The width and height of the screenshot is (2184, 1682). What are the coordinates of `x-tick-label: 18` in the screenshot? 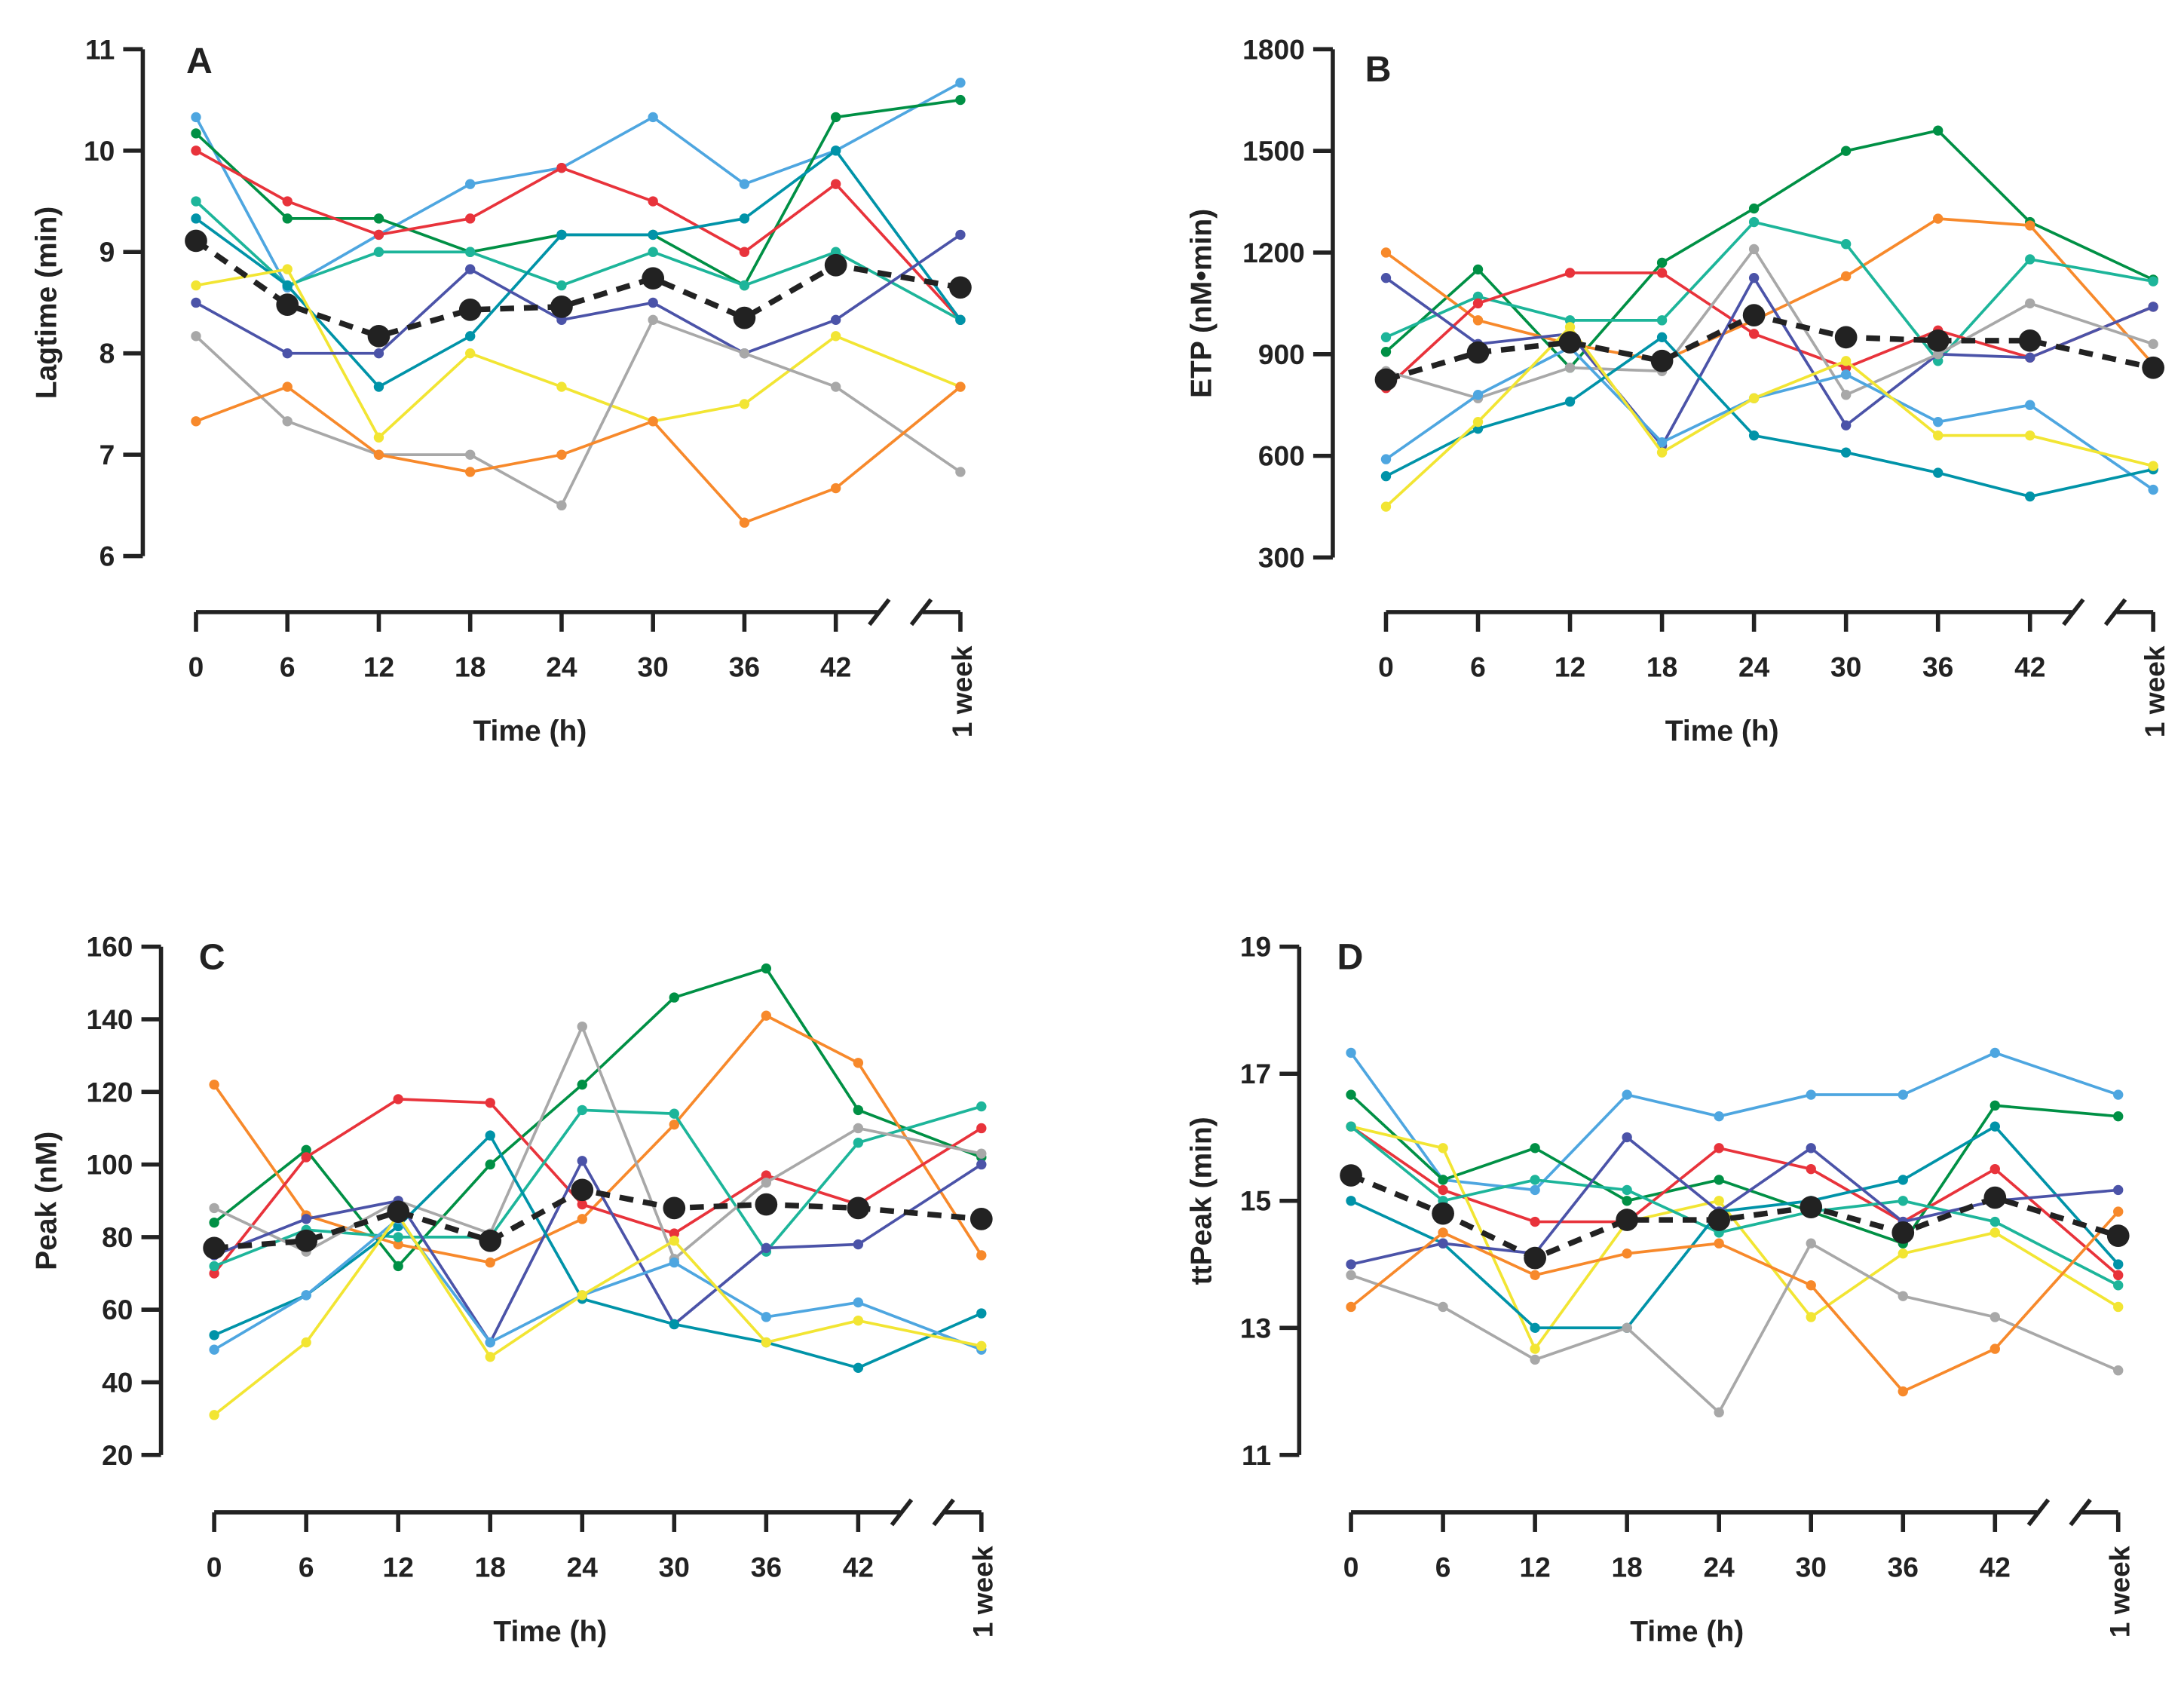 It's located at (1627, 1567).